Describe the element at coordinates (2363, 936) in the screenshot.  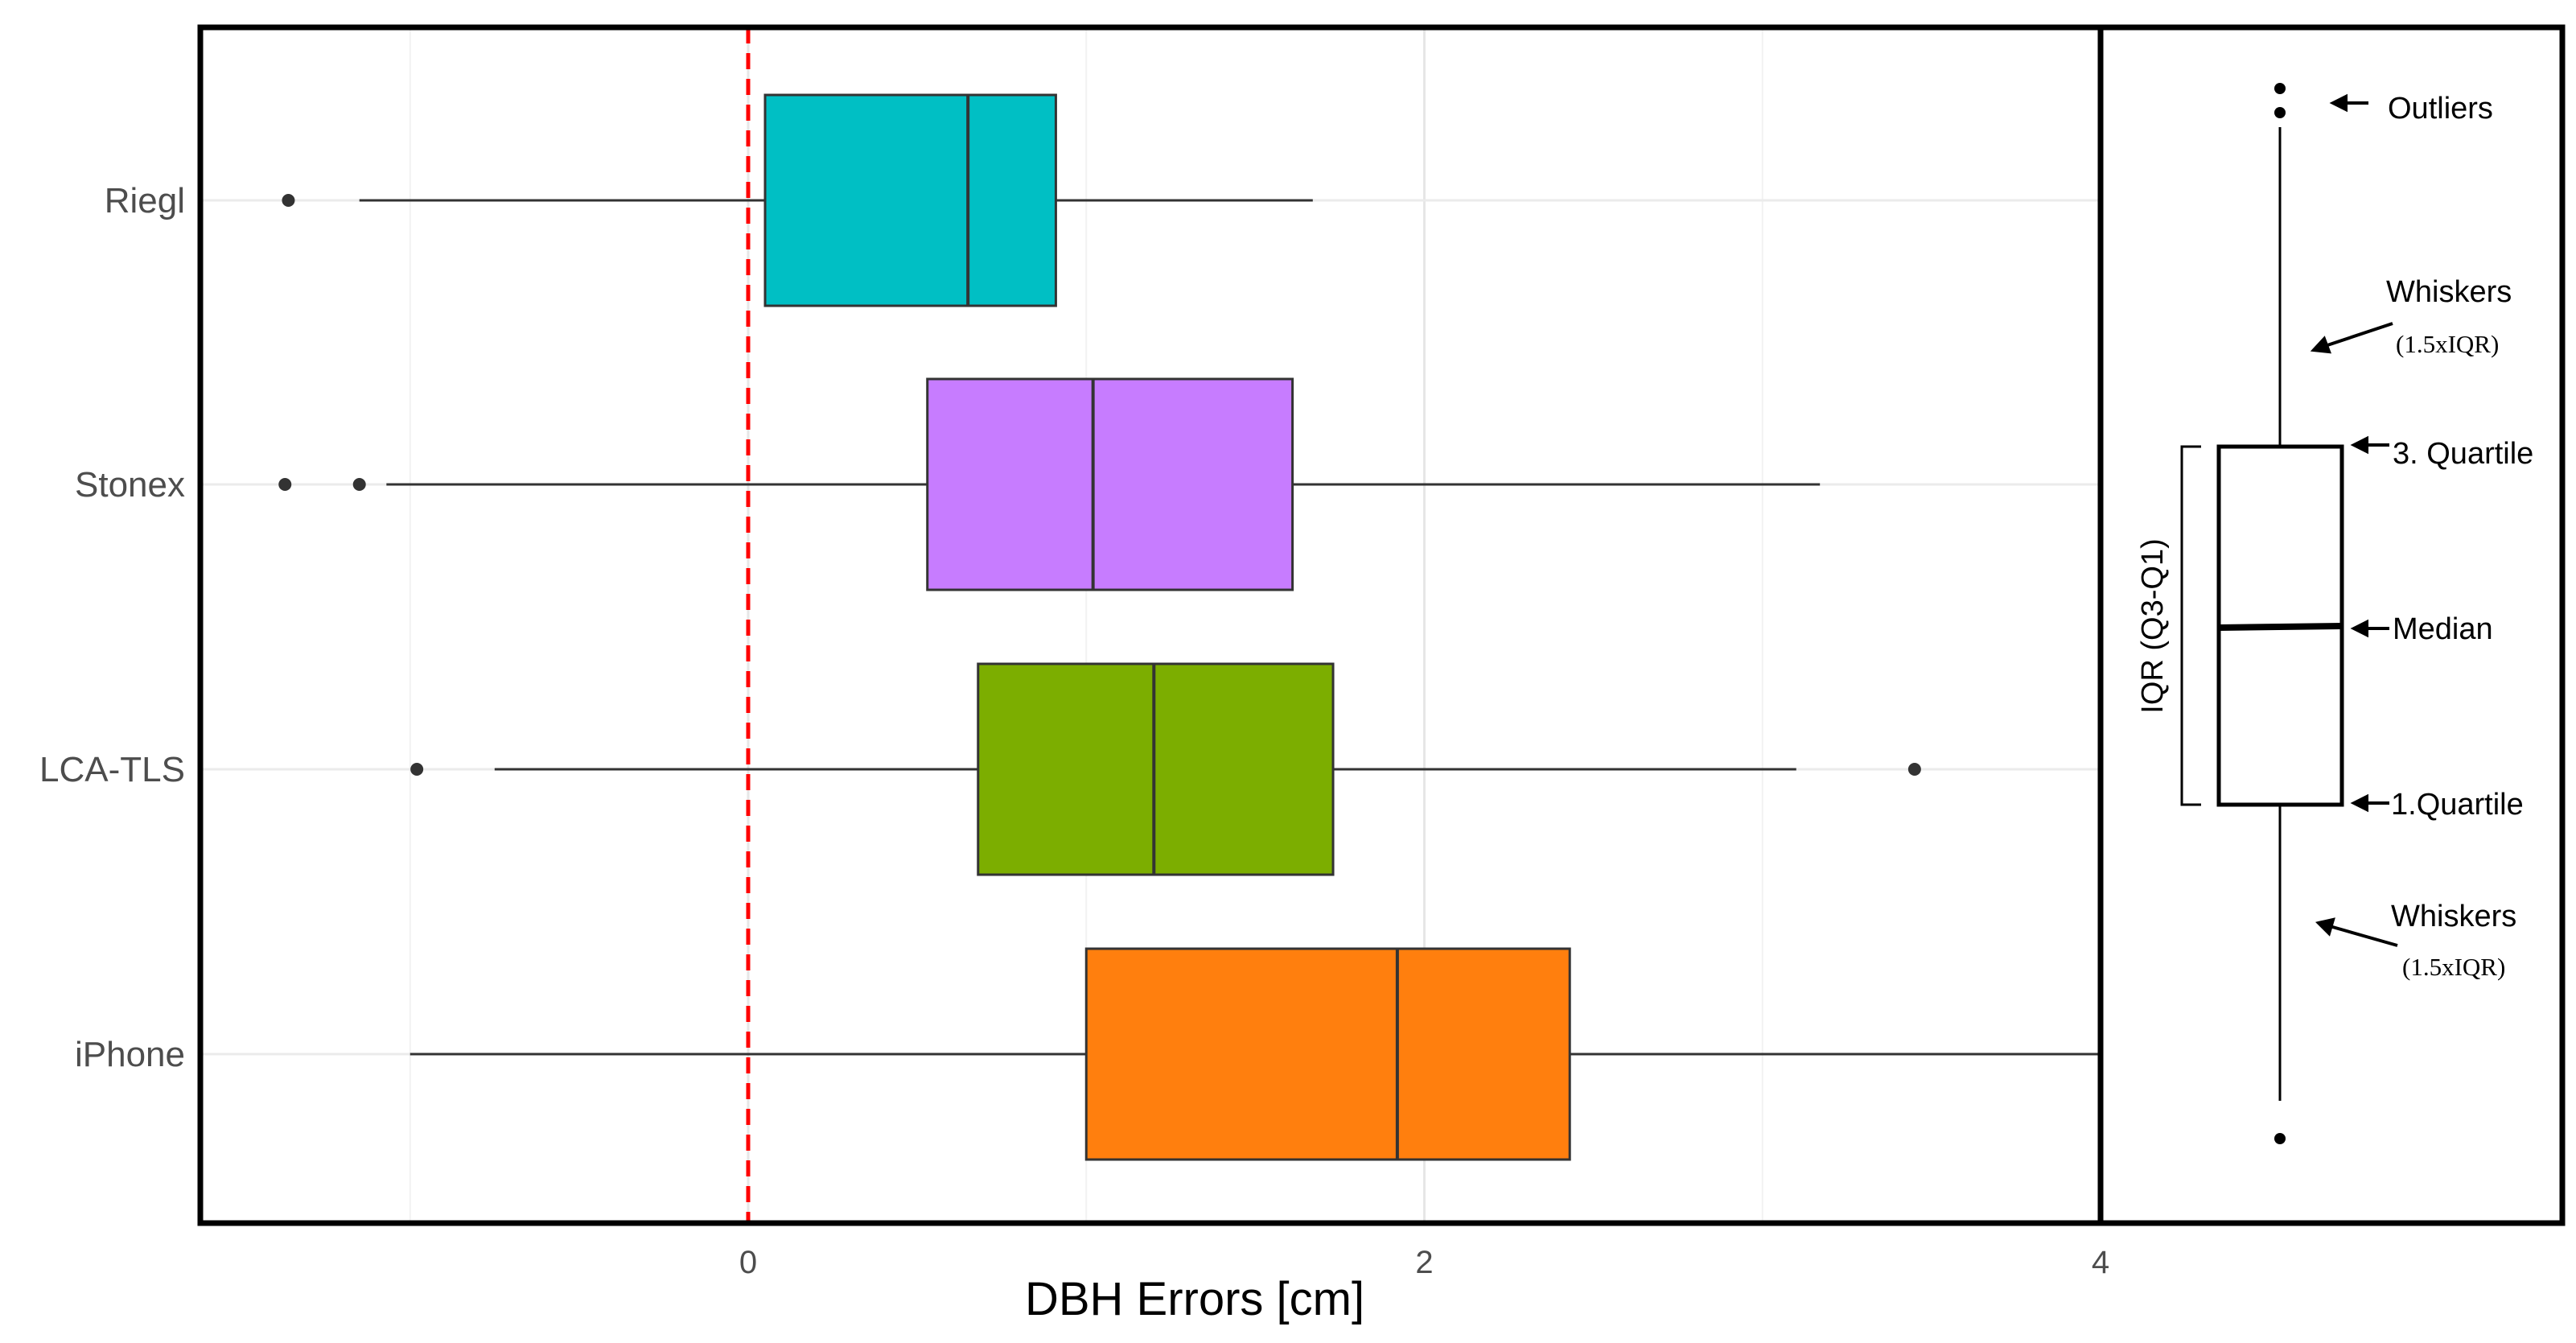
I see `arrow-whiskers-bottom` at that location.